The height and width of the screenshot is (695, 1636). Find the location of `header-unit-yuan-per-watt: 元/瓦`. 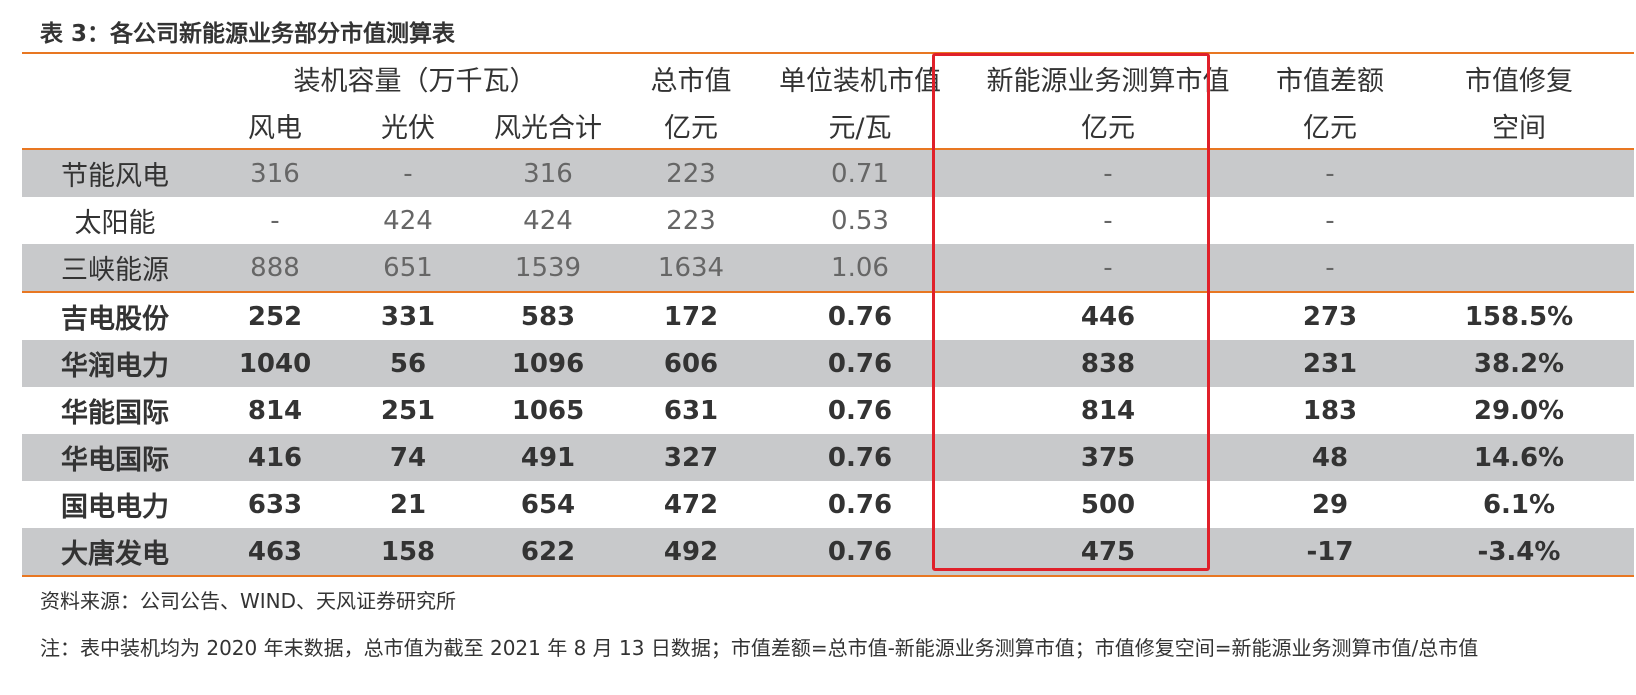

header-unit-yuan-per-watt: 元/瓦 is located at coordinates (860, 126).